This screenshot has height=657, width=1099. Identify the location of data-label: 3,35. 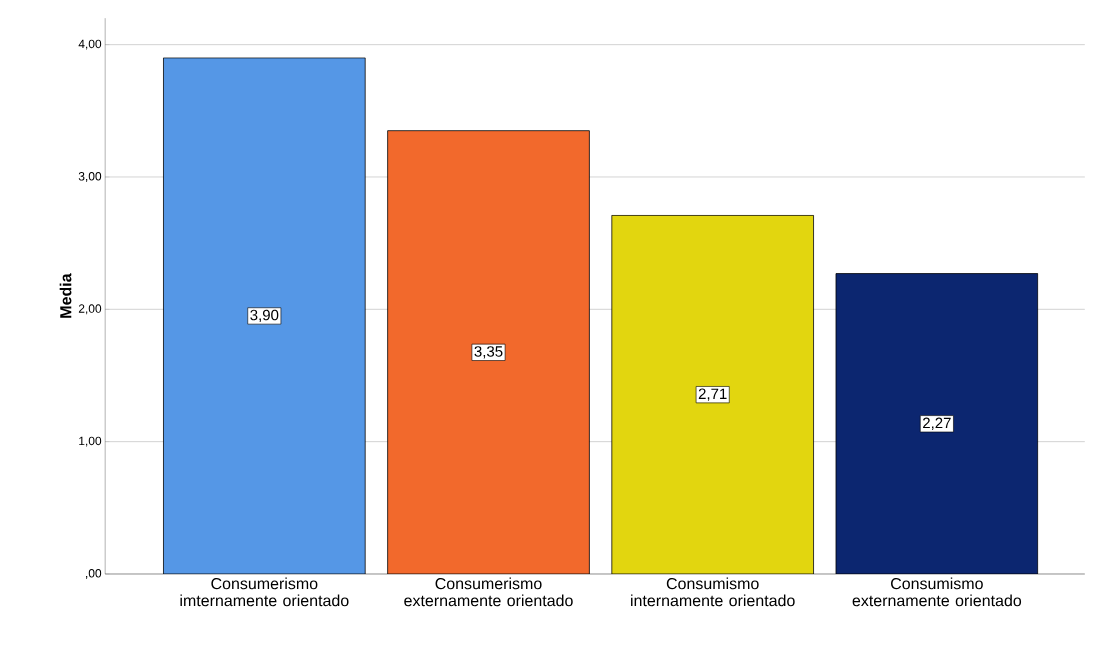
(488, 352).